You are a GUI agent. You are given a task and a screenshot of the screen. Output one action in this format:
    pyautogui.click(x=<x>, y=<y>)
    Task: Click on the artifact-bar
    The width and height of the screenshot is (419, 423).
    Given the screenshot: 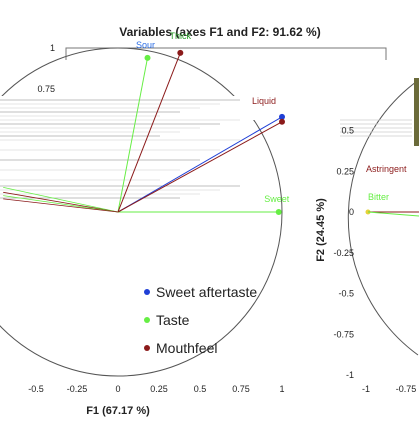 What is the action you would take?
    pyautogui.click(x=416, y=112)
    